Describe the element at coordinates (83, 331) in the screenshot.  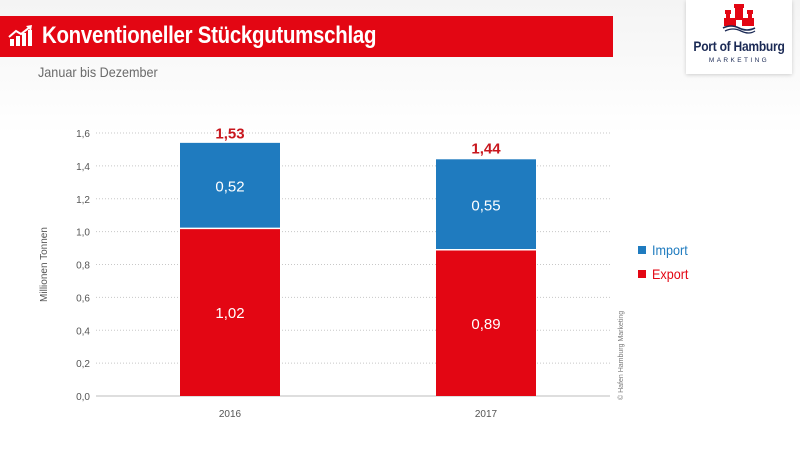
I see `y-tick-label: 0,4` at that location.